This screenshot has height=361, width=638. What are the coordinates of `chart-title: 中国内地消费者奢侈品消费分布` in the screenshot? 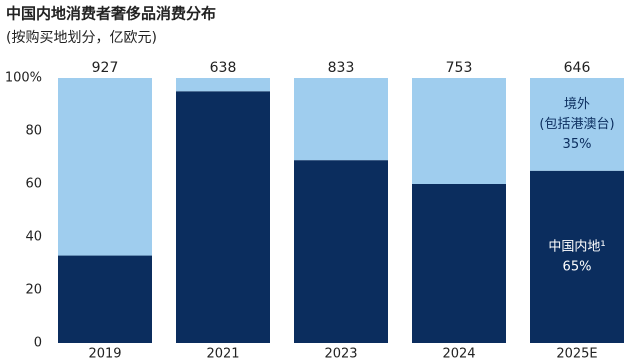 It's located at (111, 14).